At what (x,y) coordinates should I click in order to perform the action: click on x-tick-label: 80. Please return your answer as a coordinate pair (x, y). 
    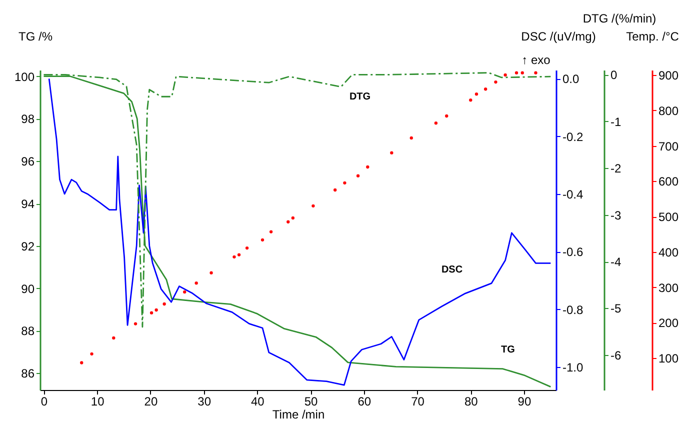
    Looking at the image, I should click on (471, 401).